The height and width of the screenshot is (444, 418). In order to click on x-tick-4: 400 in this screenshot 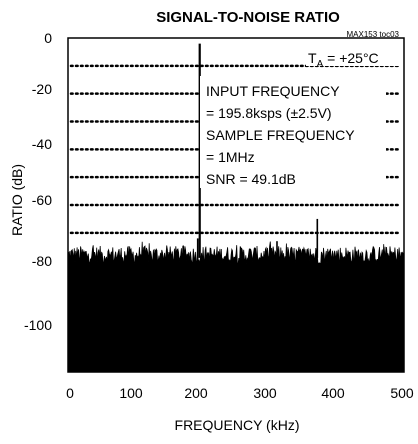, I will do `click(333, 393)`.